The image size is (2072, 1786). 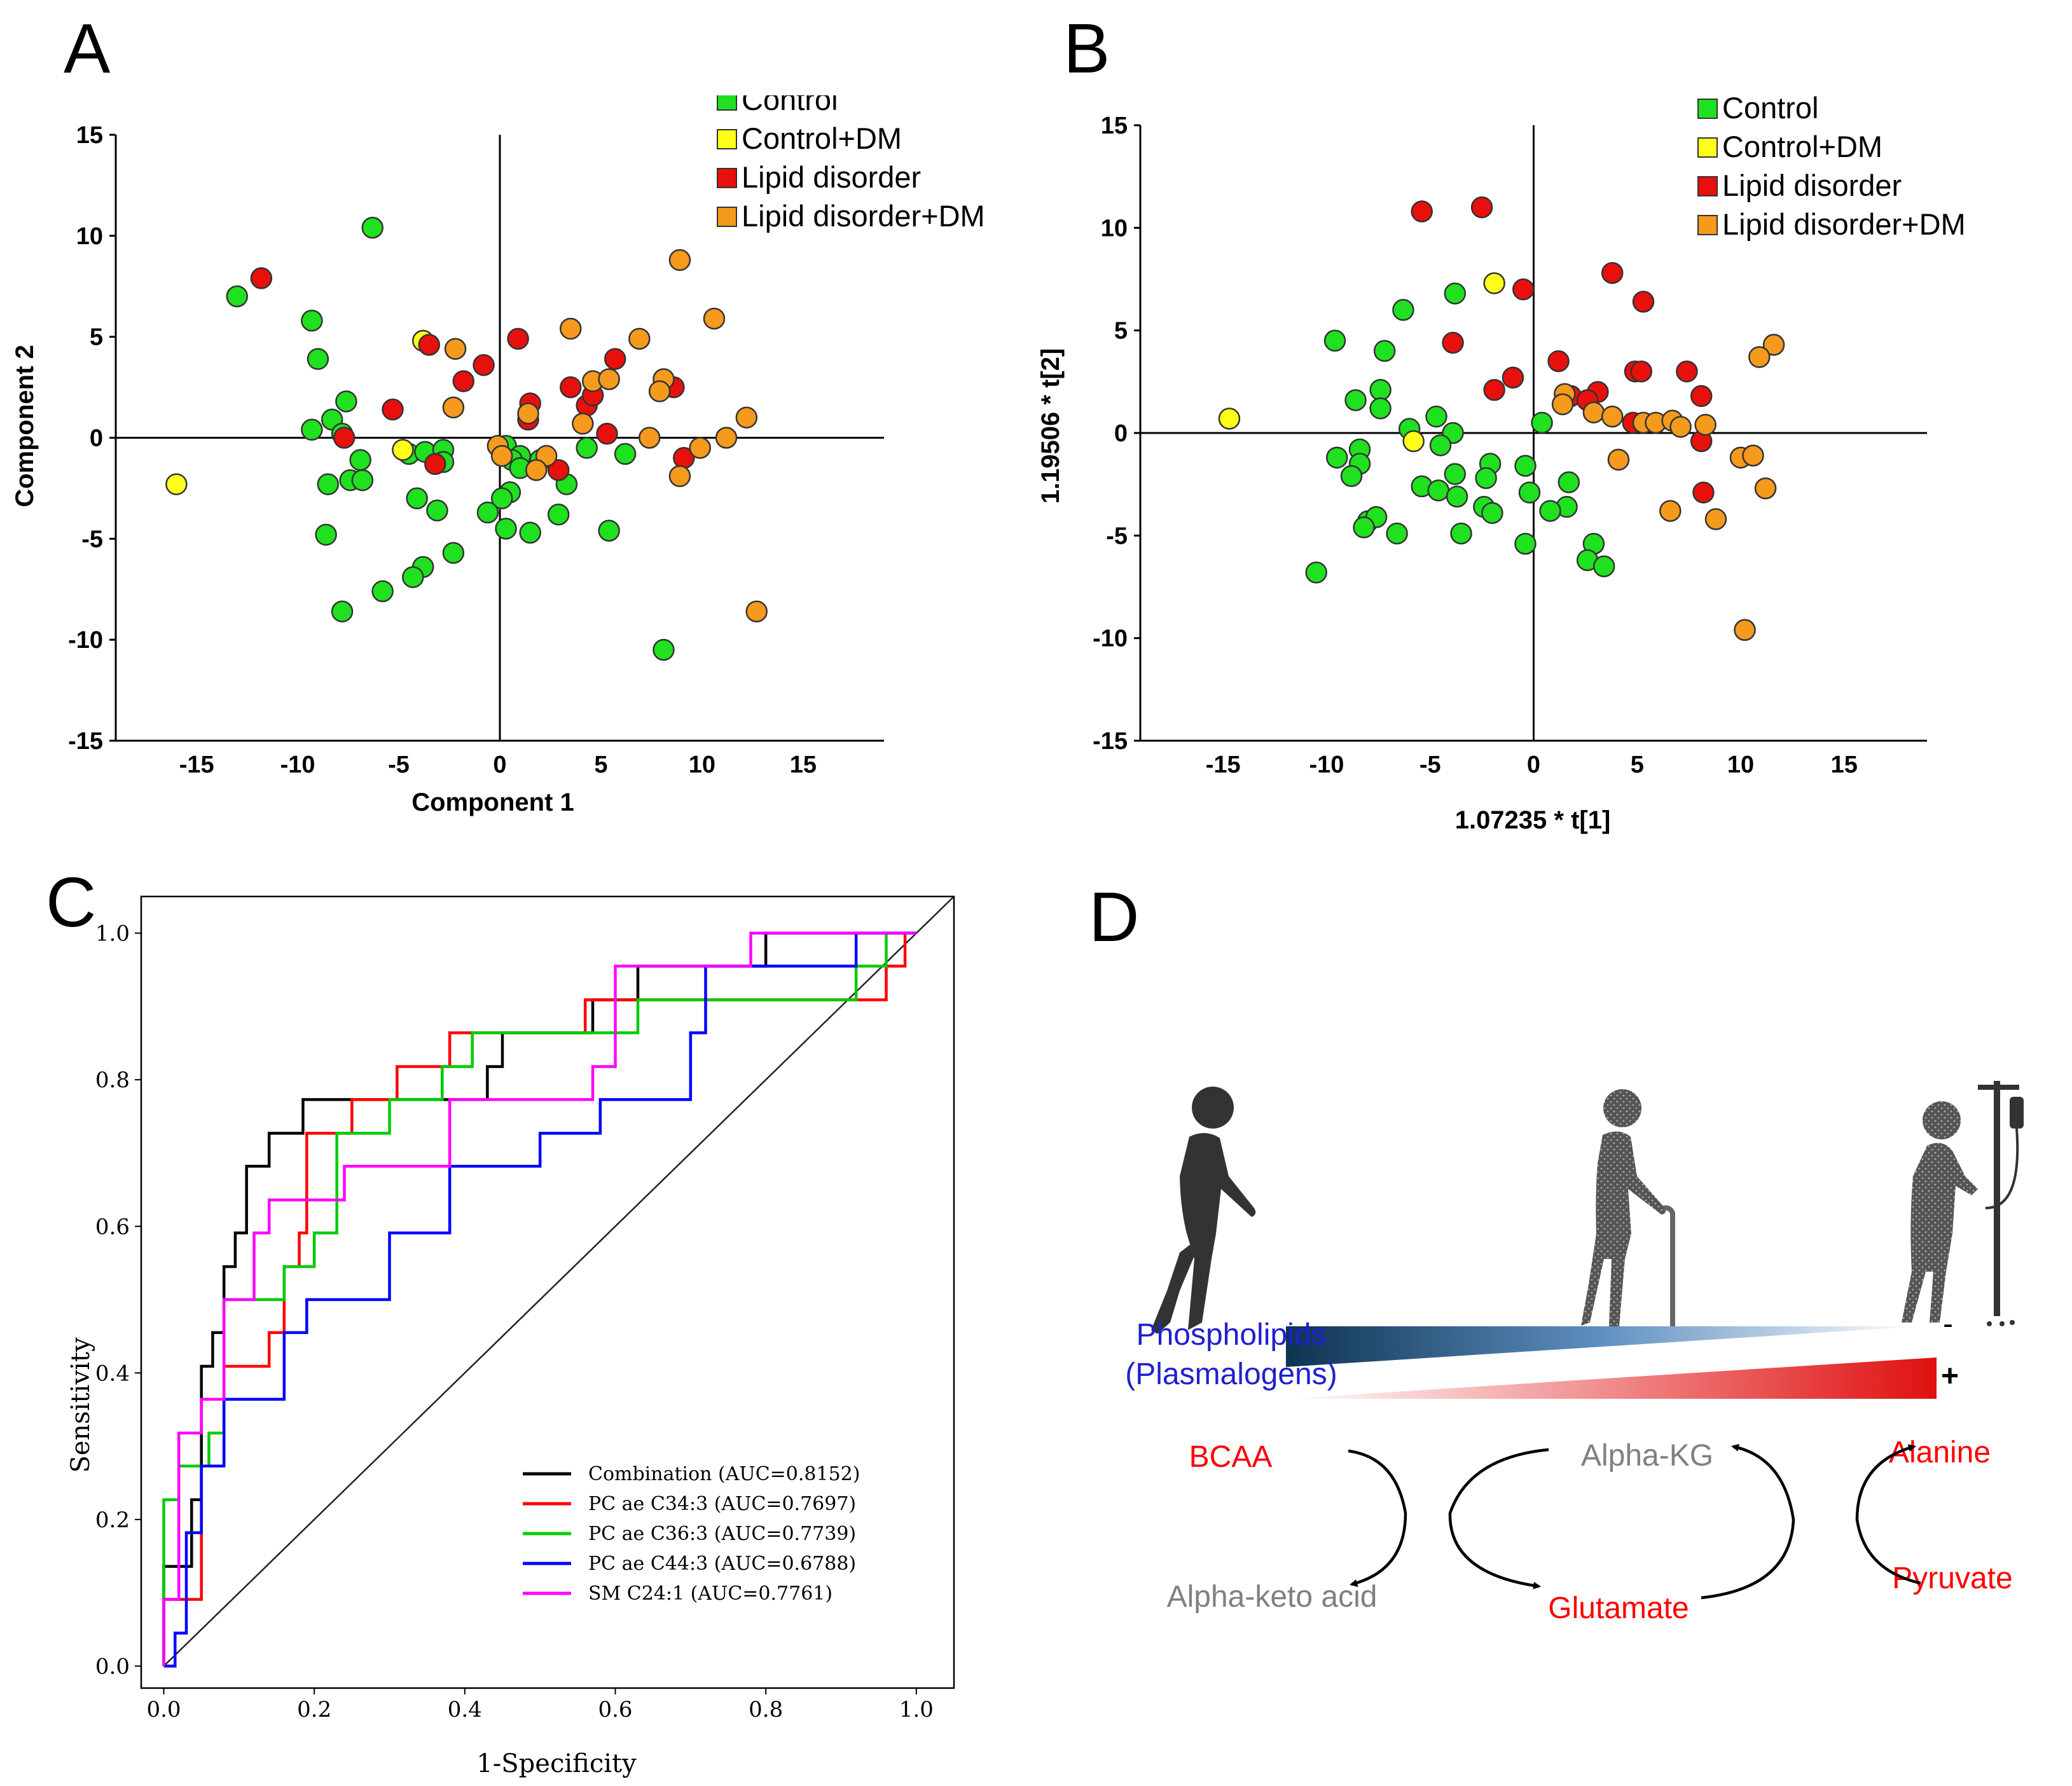 What do you see at coordinates (1812, 185) in the screenshot?
I see `legend-label: Lipid disorder` at bounding box center [1812, 185].